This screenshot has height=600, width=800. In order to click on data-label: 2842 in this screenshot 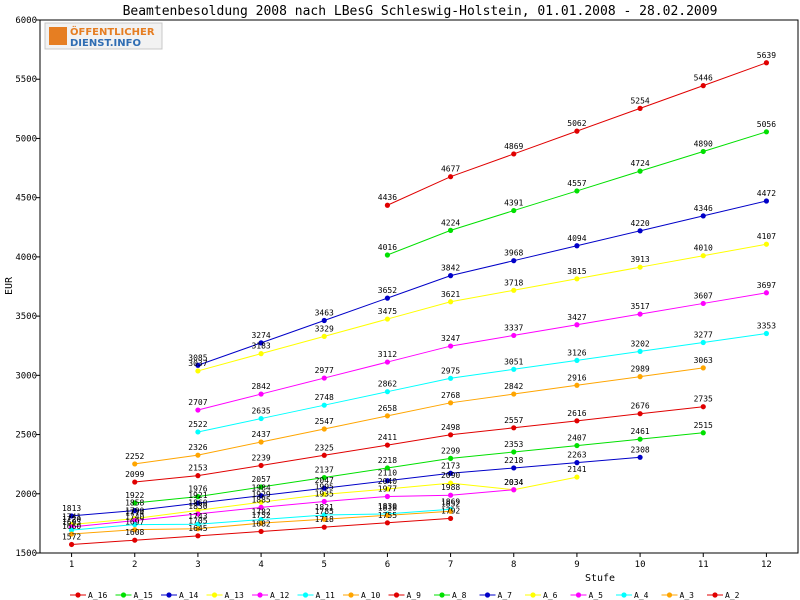, I will do `click(513, 386)`.